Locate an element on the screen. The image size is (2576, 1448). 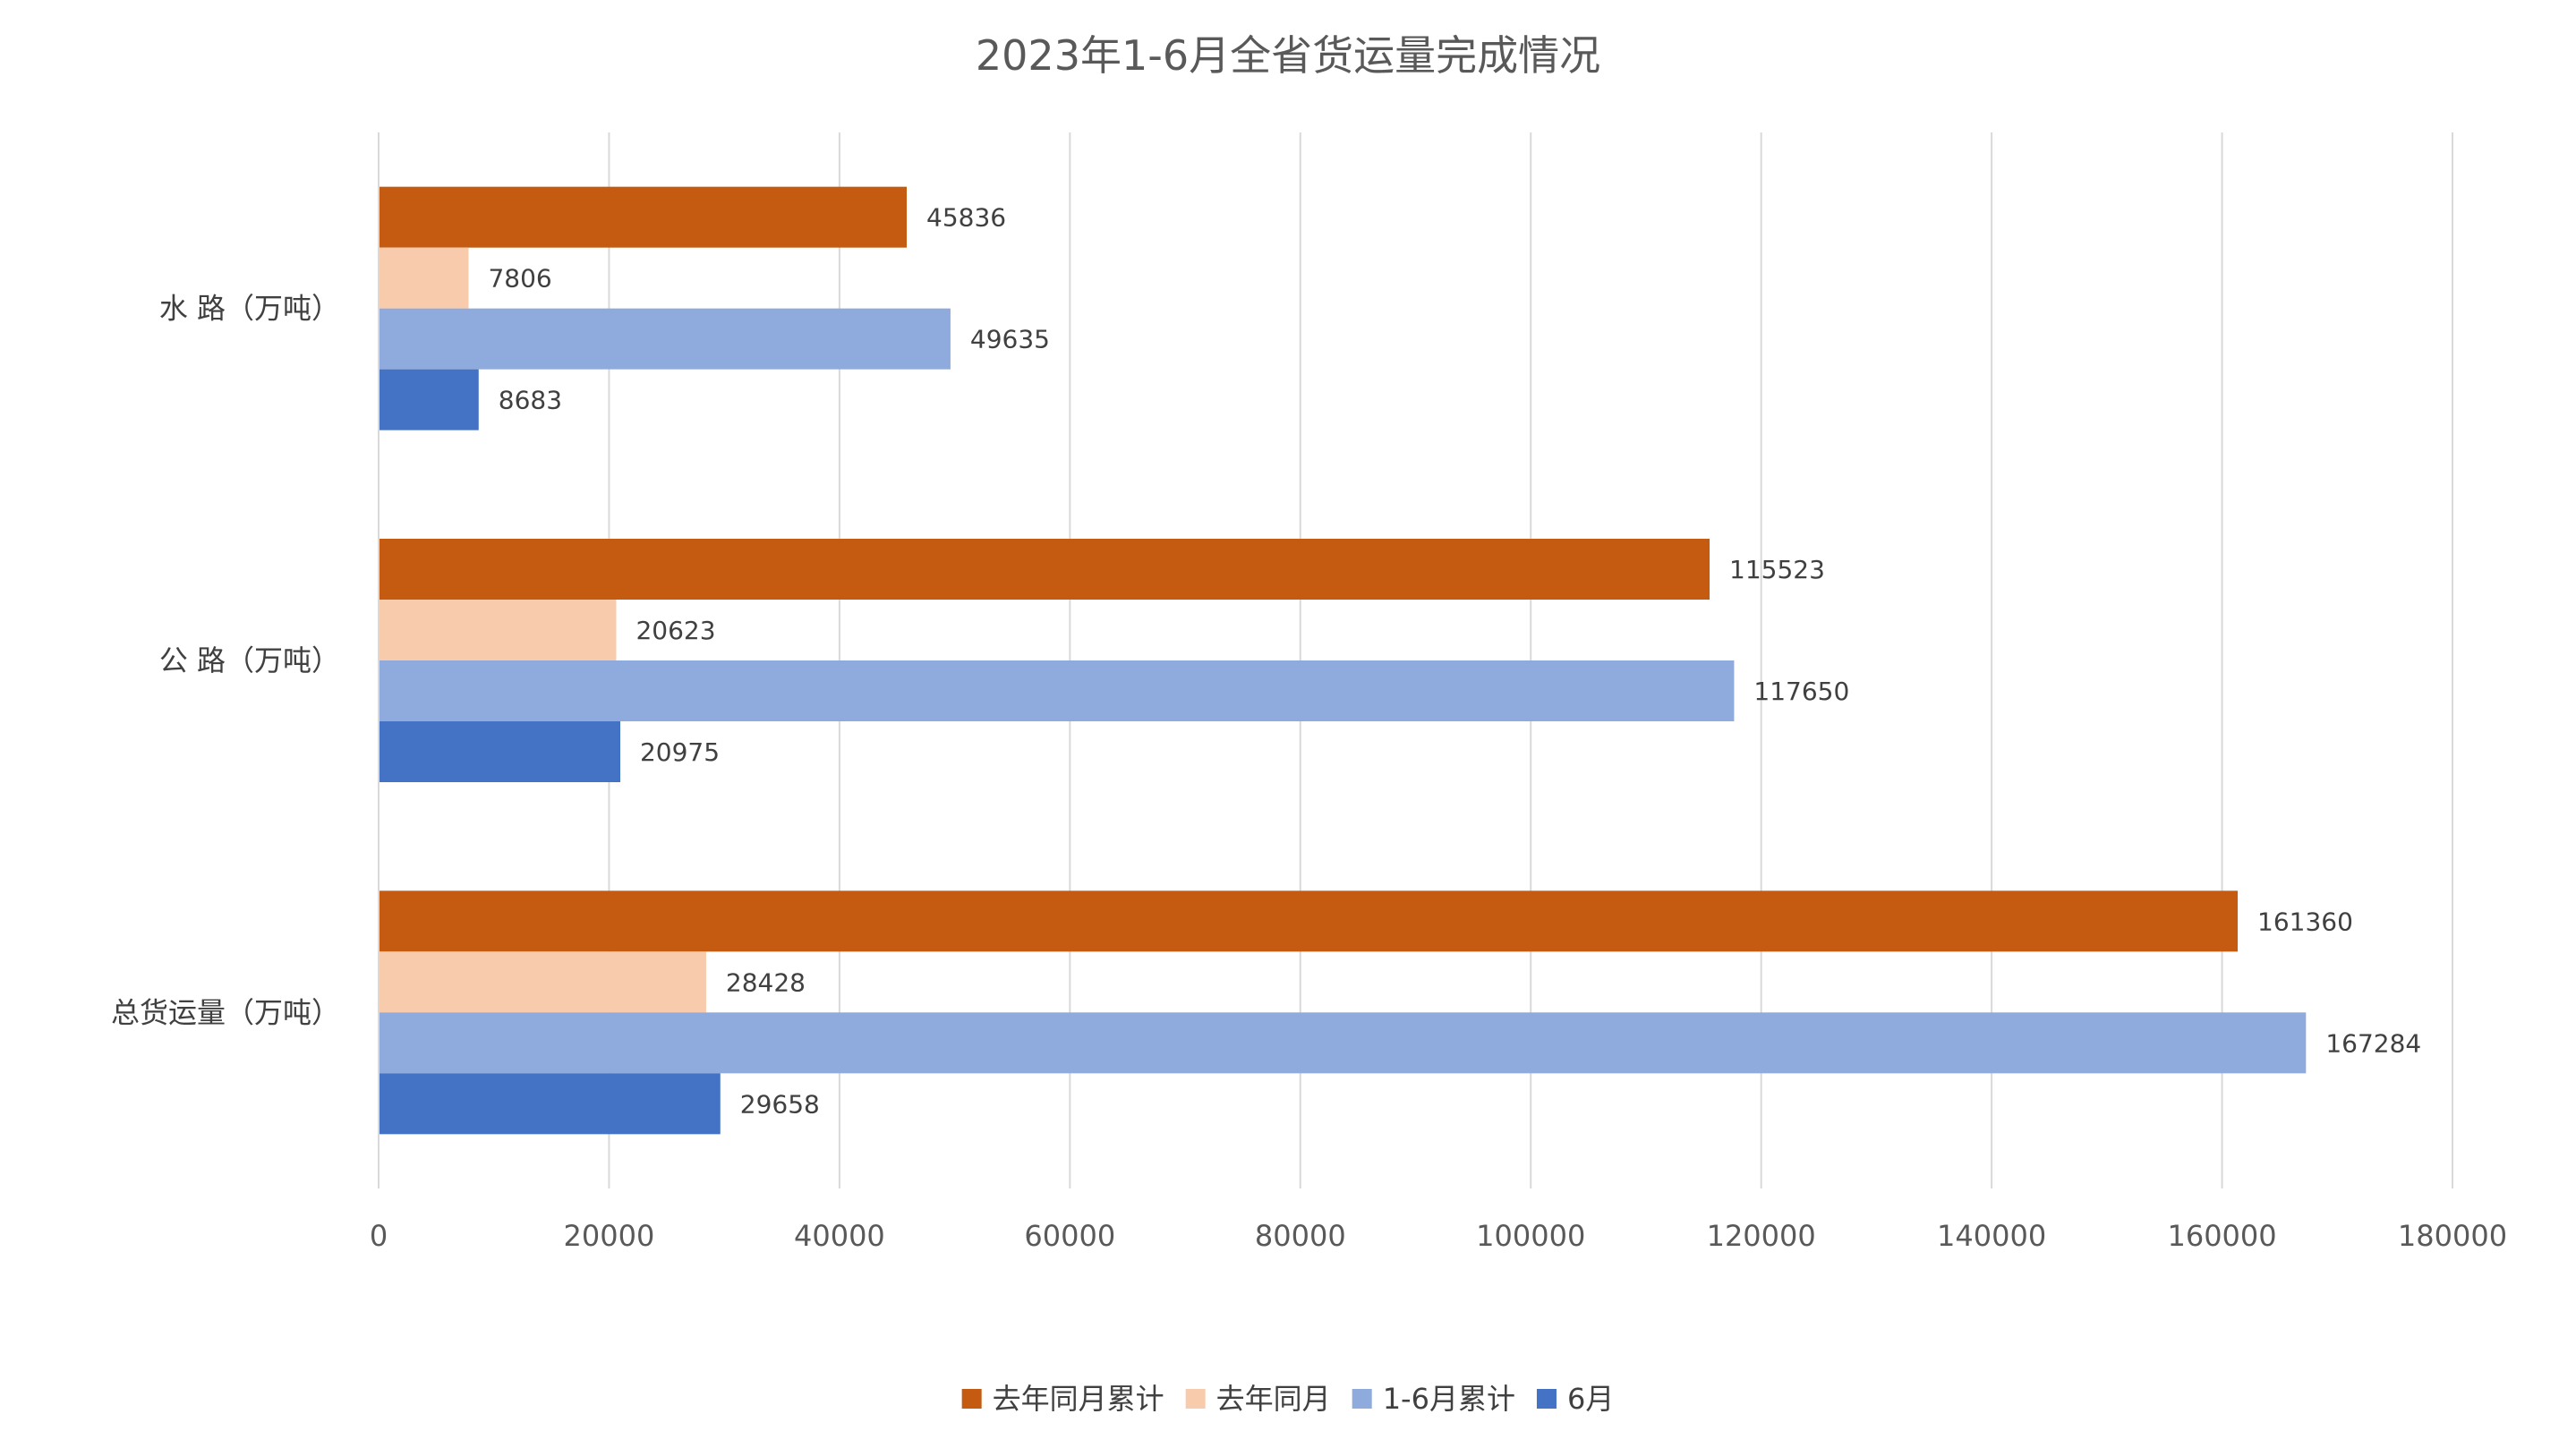
legend-item: 6月 is located at coordinates (1575, 1399).